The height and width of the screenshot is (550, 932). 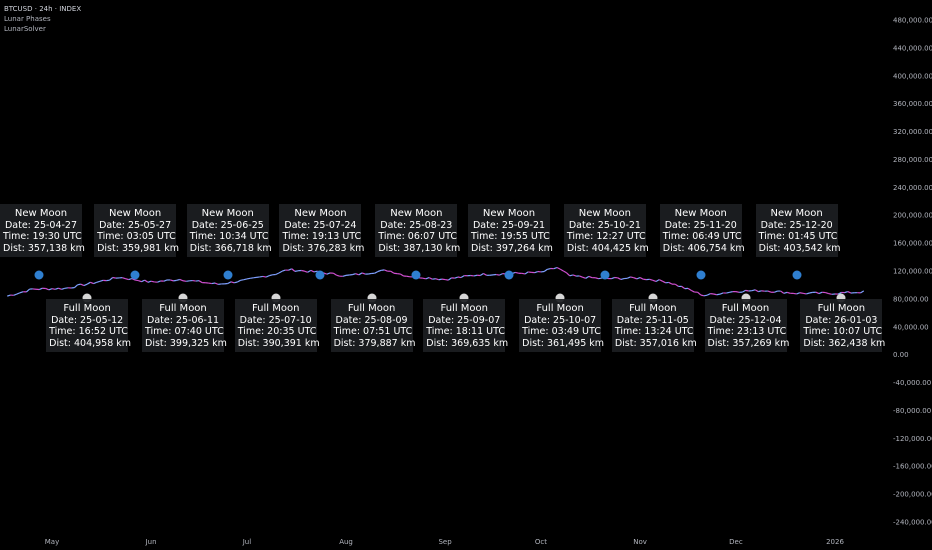 What do you see at coordinates (912, 21) in the screenshot?
I see `y-tick-label: 480,000.00` at bounding box center [912, 21].